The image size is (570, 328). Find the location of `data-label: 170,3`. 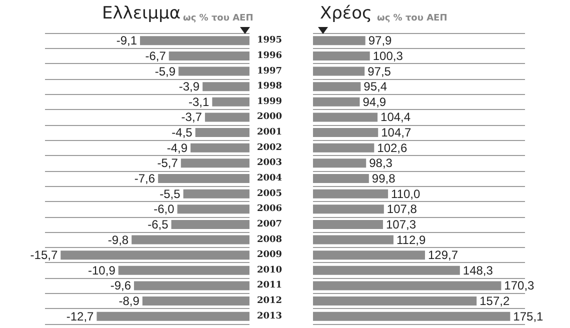

data-label: 170,3 is located at coordinates (519, 285).